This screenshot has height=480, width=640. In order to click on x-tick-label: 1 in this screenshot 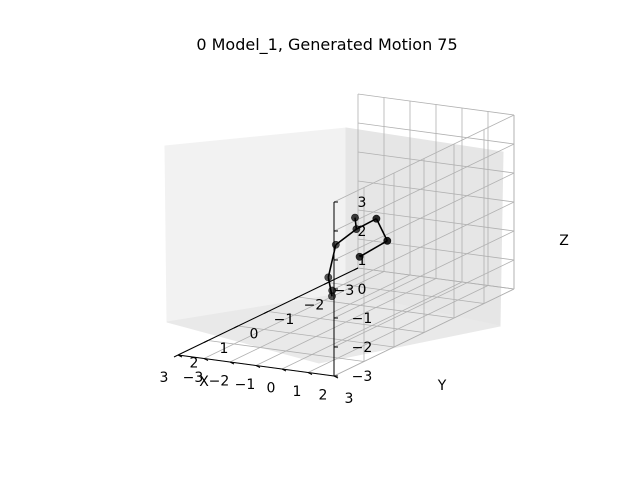, I will do `click(224, 349)`.